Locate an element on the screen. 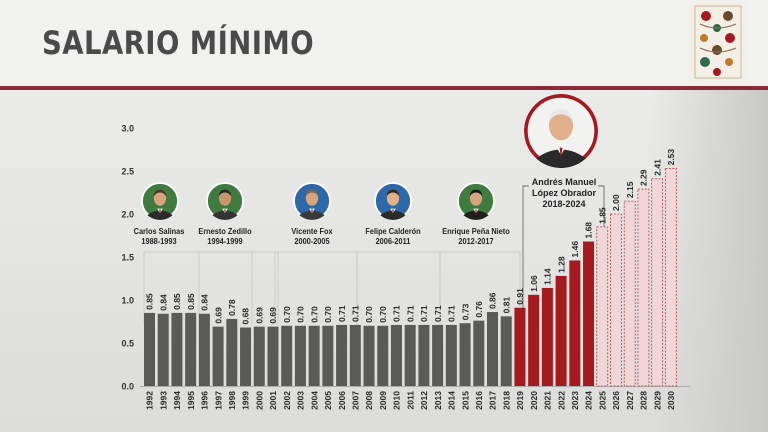 The width and height of the screenshot is (768, 432). x-tick-label-2006: 2006 is located at coordinates (342, 400).